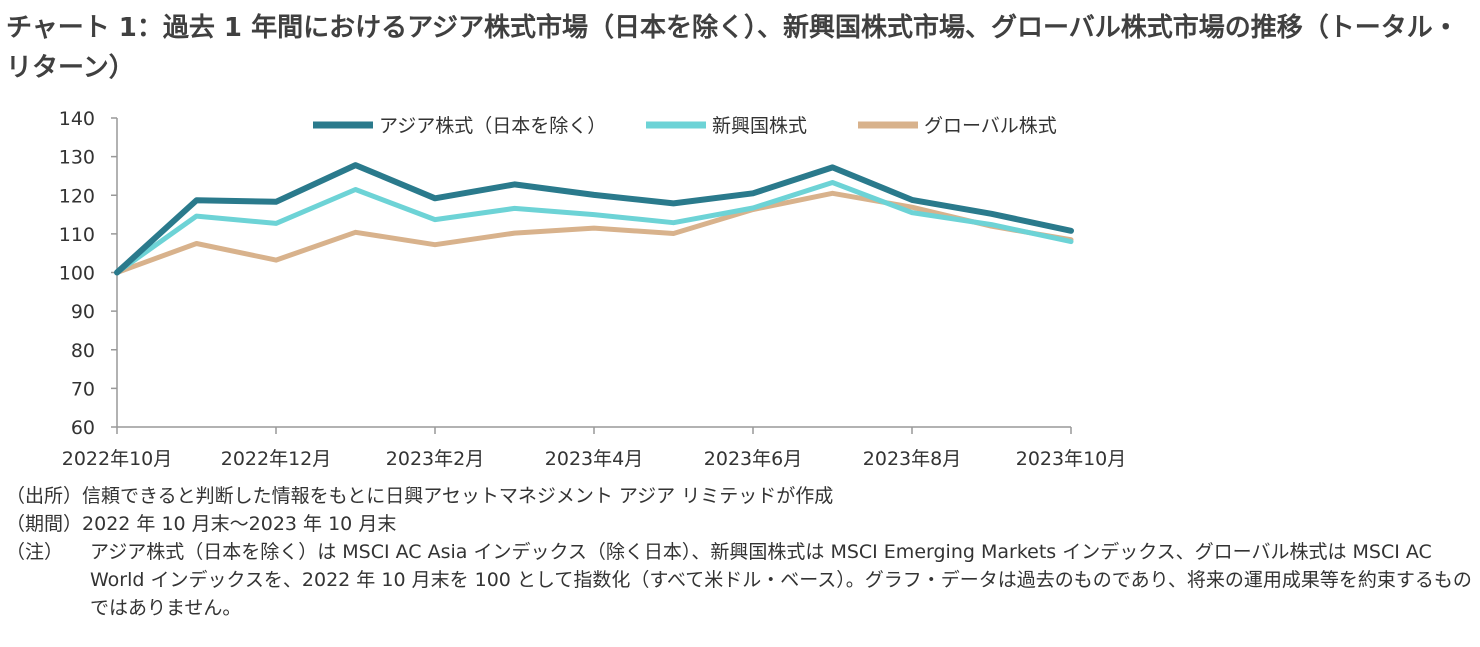  I want to click on x-tick-label: 2023年6月, so click(753, 459).